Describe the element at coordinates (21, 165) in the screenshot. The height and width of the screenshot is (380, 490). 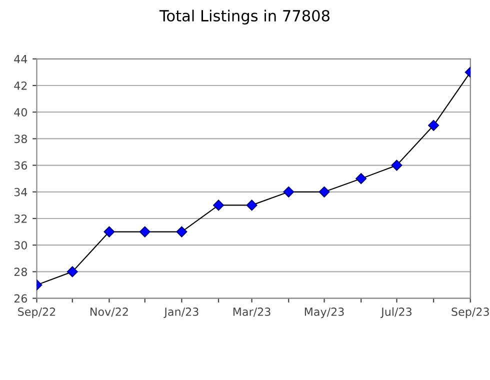
I see `y-tick-label: 36` at that location.